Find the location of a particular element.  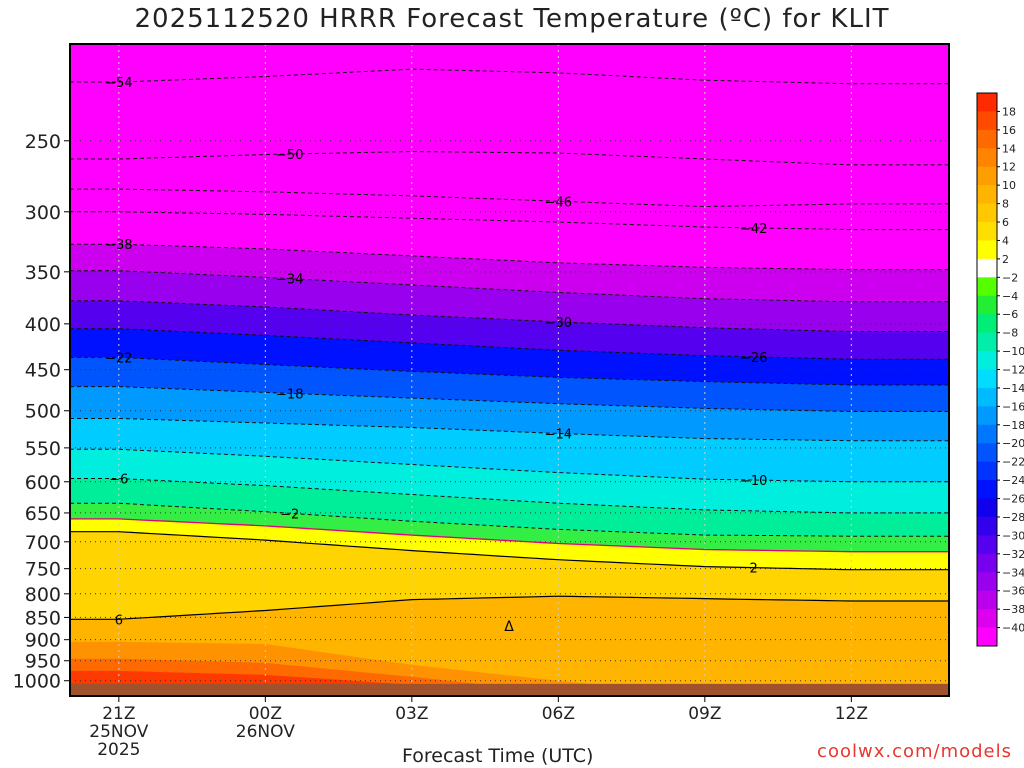

colorbar-label: 16 is located at coordinates (1009, 130).